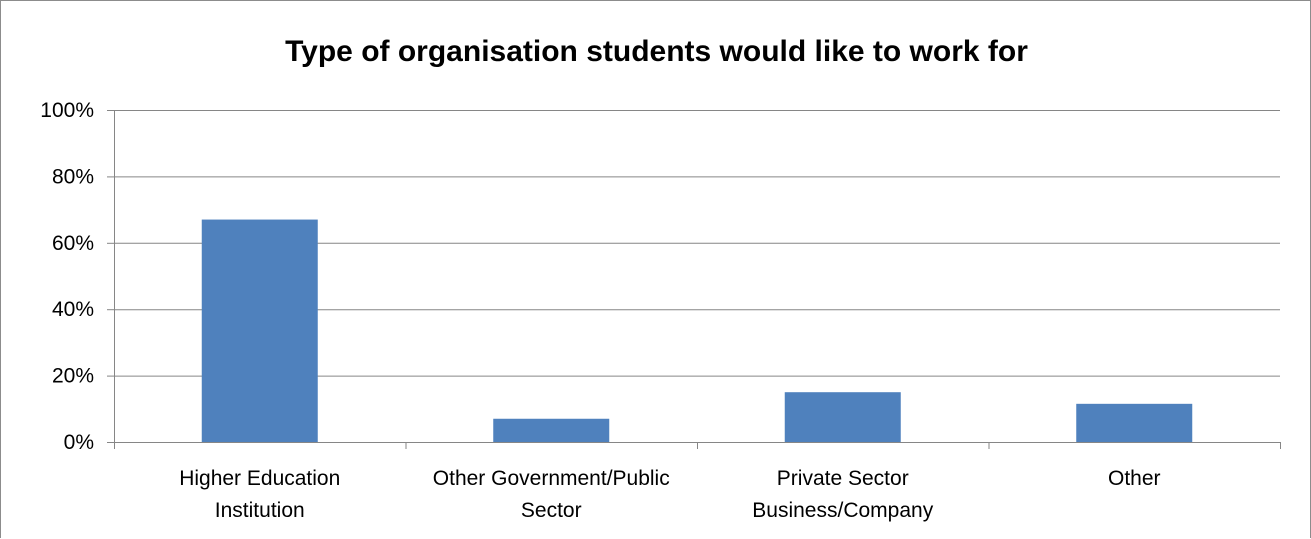  I want to click on y-tick-label: 60%, so click(73, 243).